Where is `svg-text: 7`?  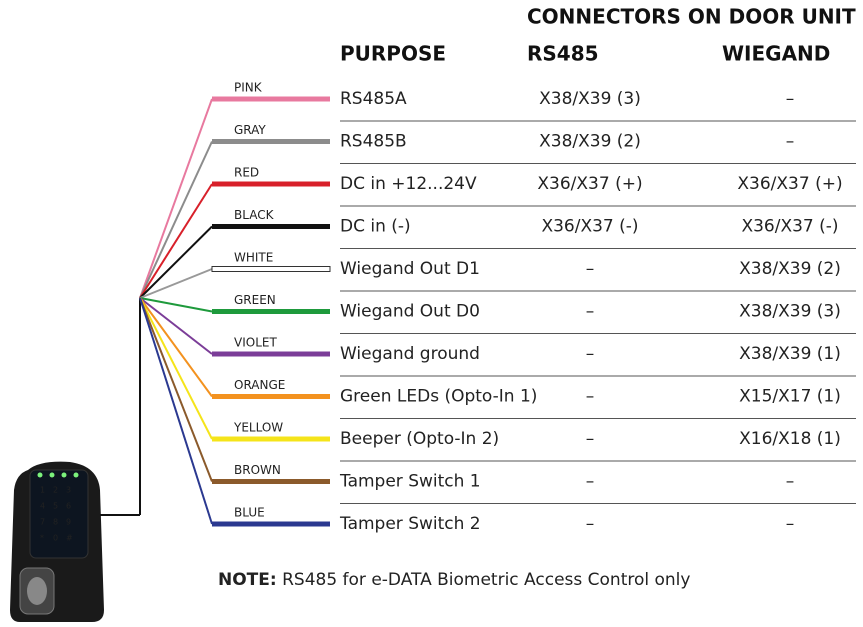
svg-text: 7 is located at coordinates (42, 522).